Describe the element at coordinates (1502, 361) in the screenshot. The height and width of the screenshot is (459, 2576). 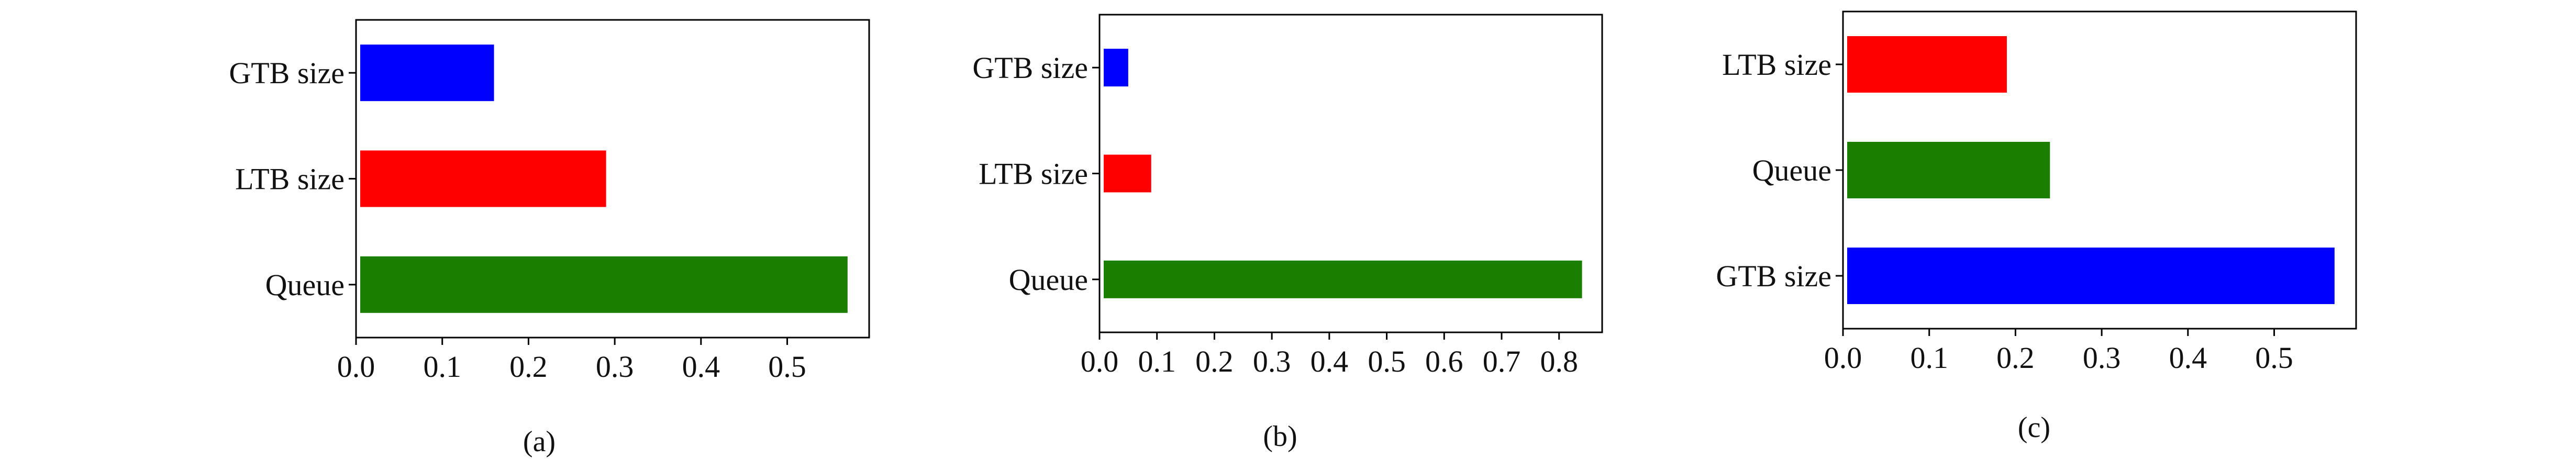
I see `x-tick-label: 0.7` at that location.